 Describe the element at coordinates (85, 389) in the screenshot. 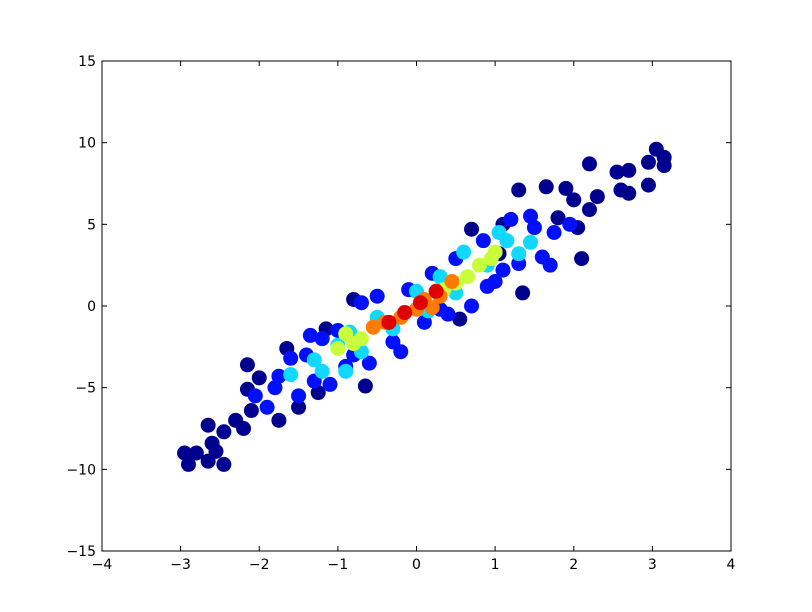

I see `y-tick-label: −5` at that location.